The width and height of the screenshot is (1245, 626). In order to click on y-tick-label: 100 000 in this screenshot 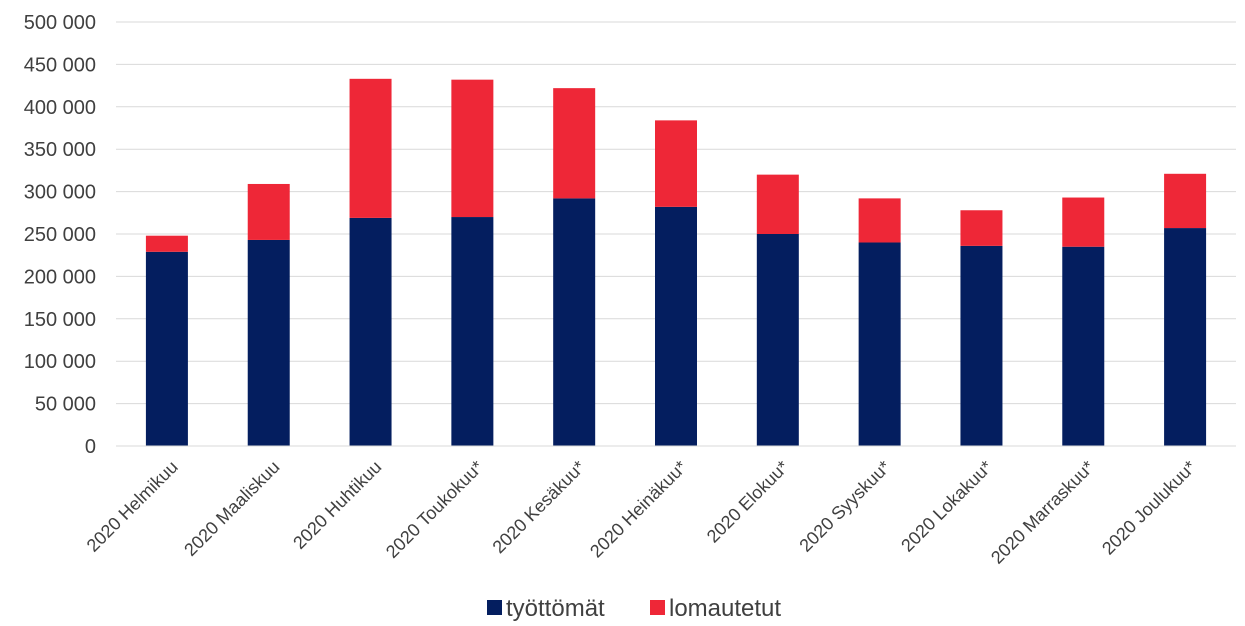, I will do `click(60, 362)`.